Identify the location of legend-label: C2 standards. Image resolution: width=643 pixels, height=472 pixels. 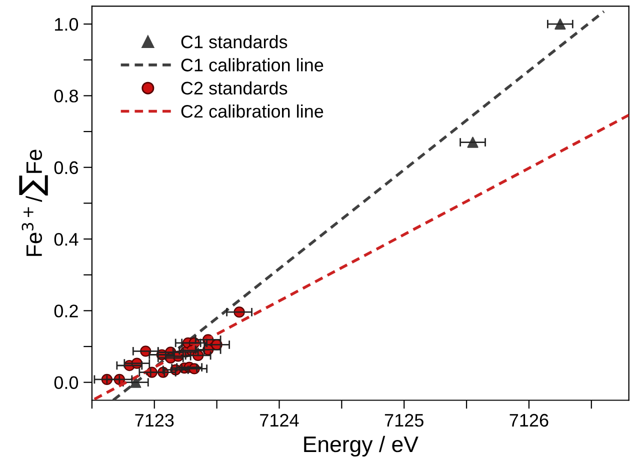
(234, 88).